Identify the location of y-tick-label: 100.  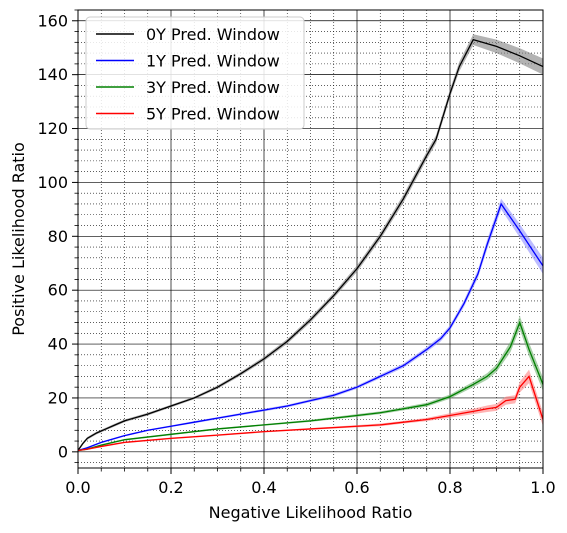
(52, 182).